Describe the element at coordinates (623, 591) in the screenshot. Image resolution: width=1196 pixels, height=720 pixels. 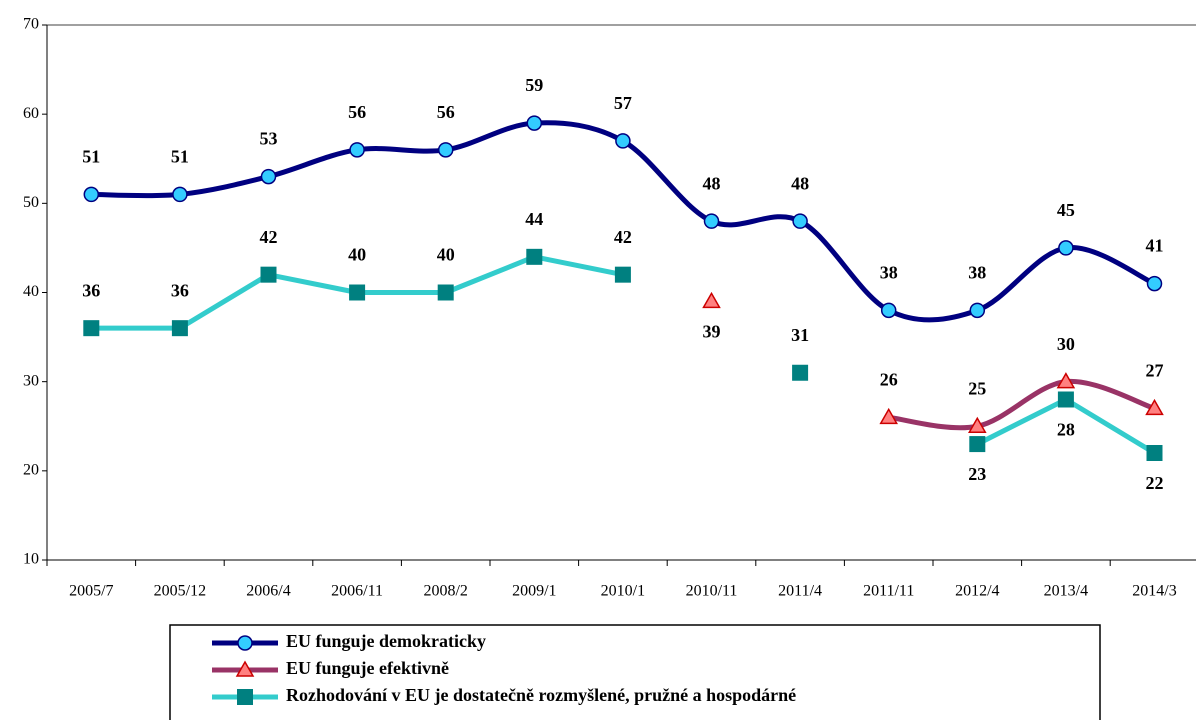
I see `x-tick-label: 2010/1` at that location.